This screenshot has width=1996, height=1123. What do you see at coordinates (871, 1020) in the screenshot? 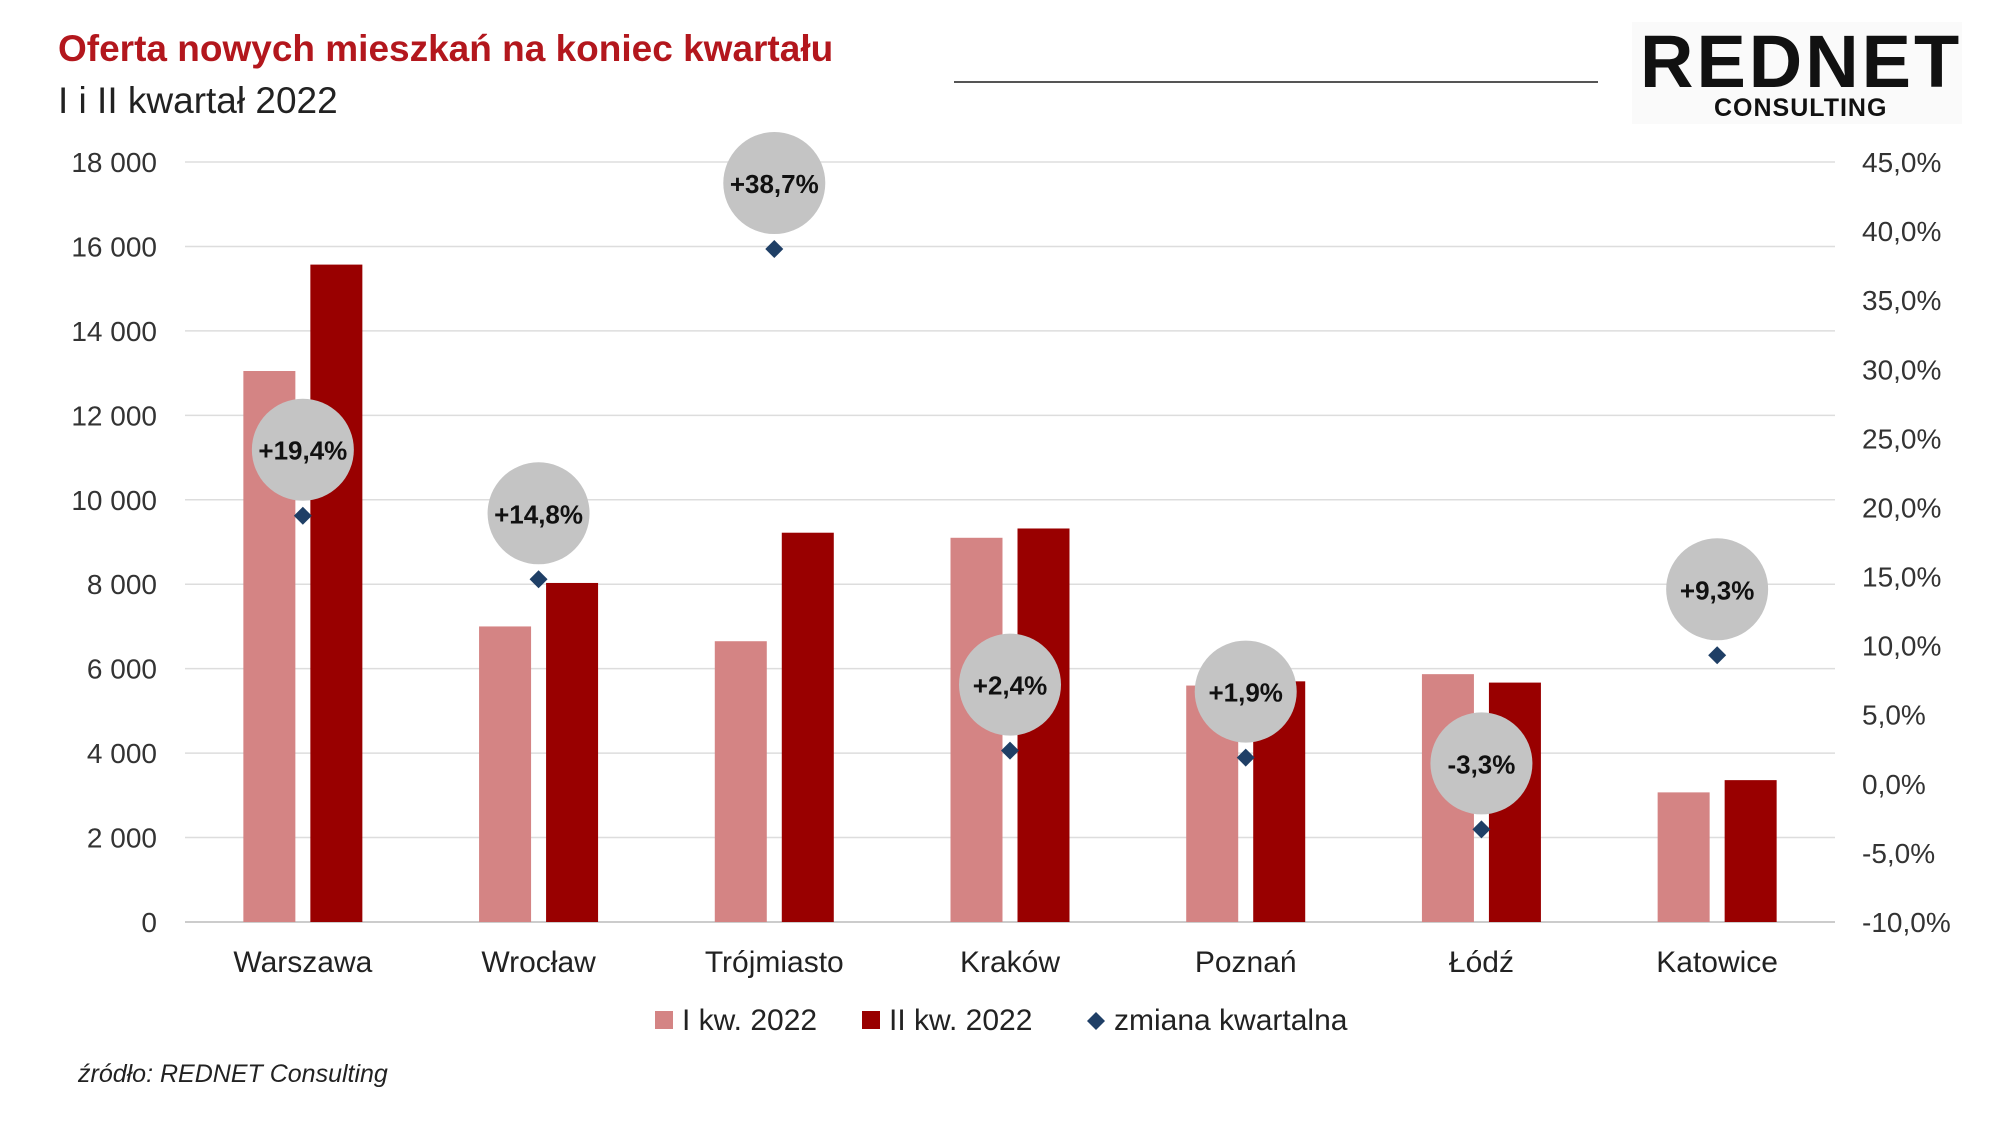
I see `legend-swatch-q2` at bounding box center [871, 1020].